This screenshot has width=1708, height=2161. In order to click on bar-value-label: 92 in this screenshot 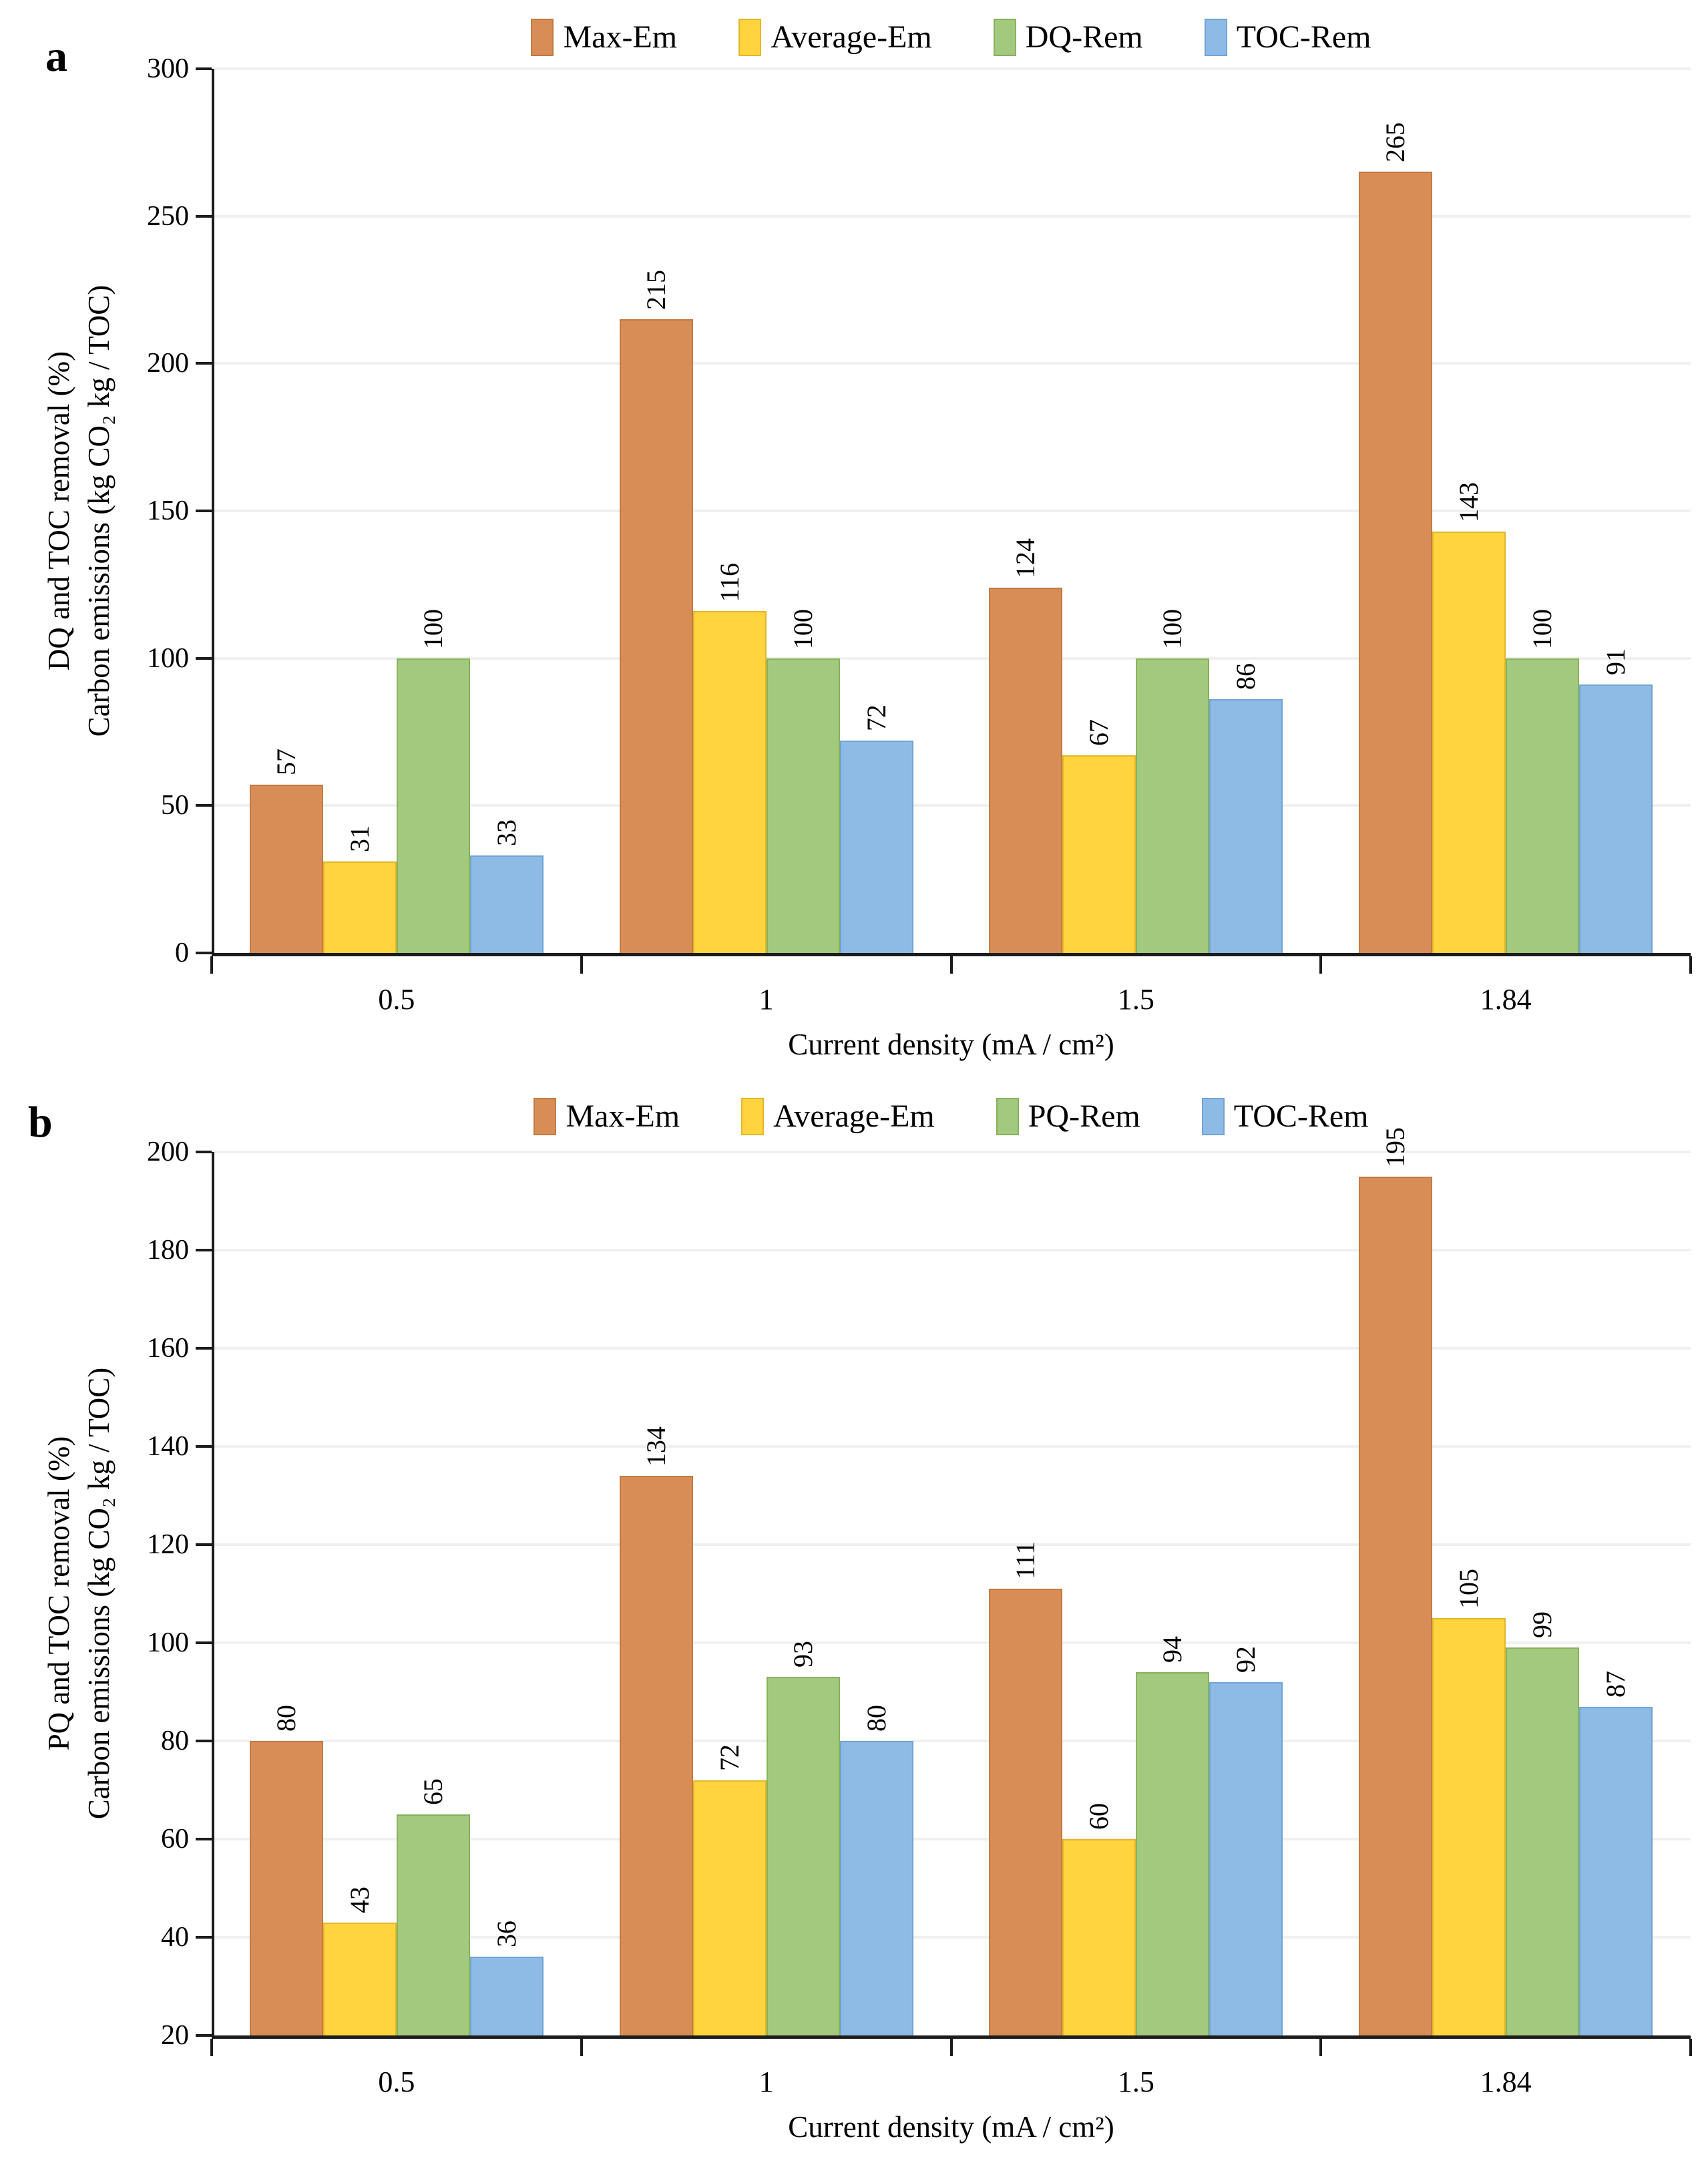, I will do `click(1246, 1659)`.